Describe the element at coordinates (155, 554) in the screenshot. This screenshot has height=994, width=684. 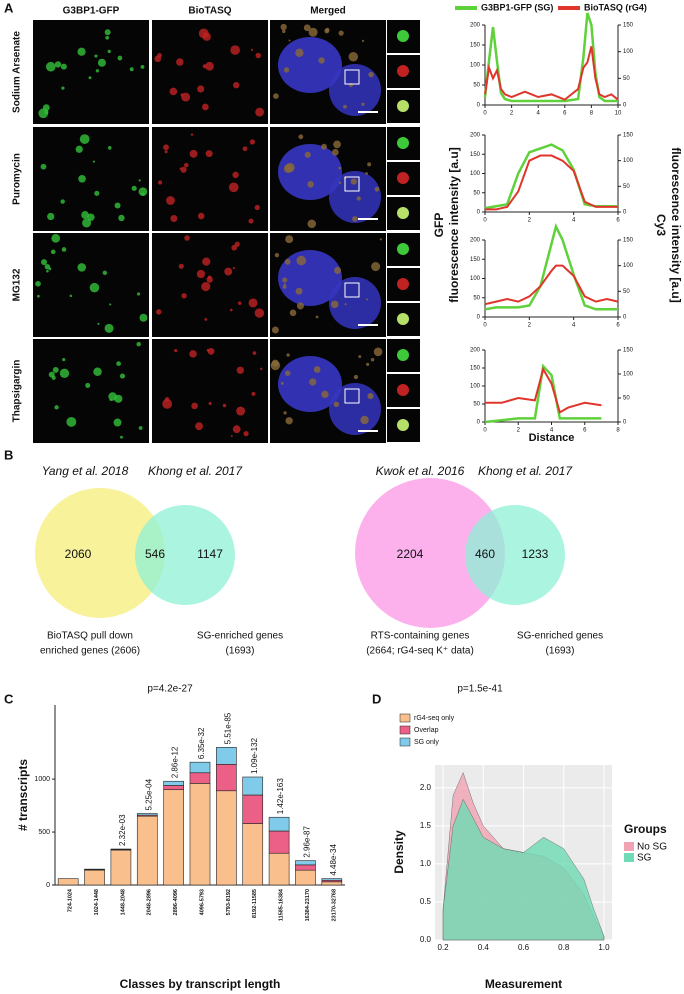
I see `venn-count: 546` at that location.